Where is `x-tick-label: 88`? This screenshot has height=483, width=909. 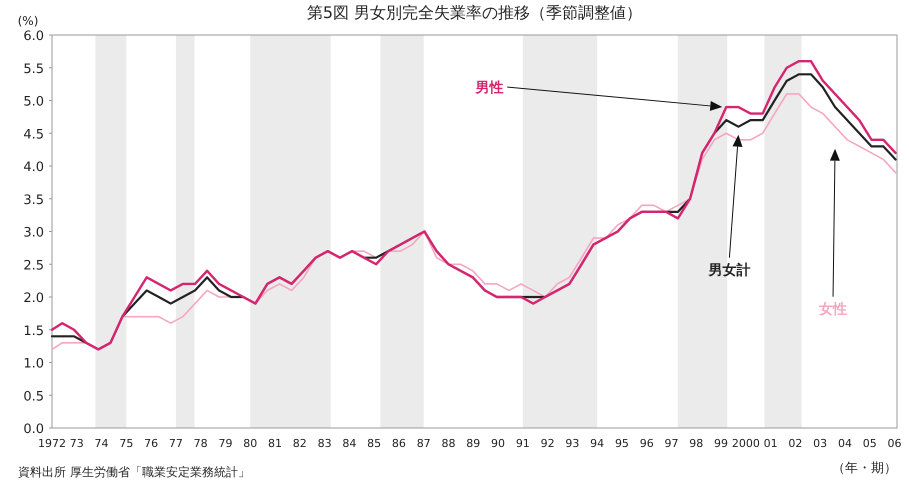
x-tick-label: 88 is located at coordinates (448, 443).